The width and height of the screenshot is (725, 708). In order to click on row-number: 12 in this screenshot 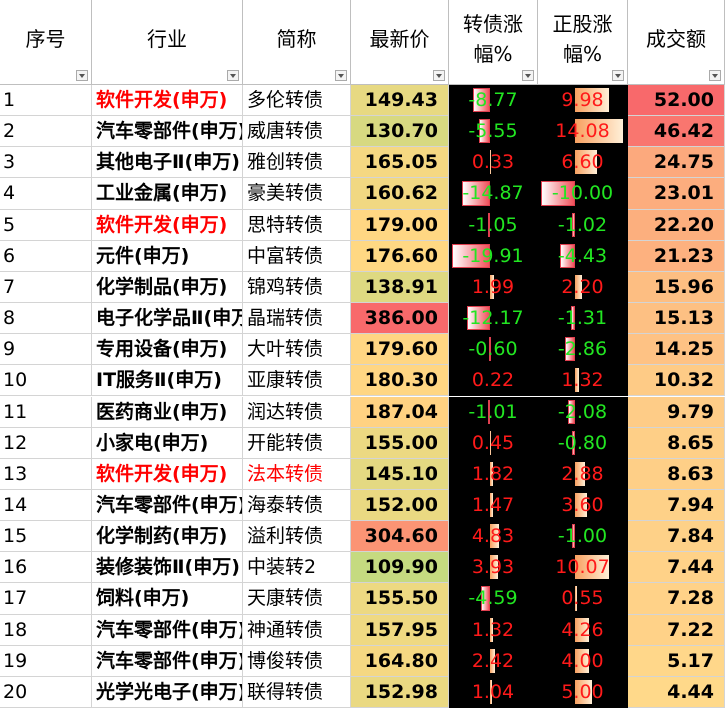, I will do `click(46, 443)`.